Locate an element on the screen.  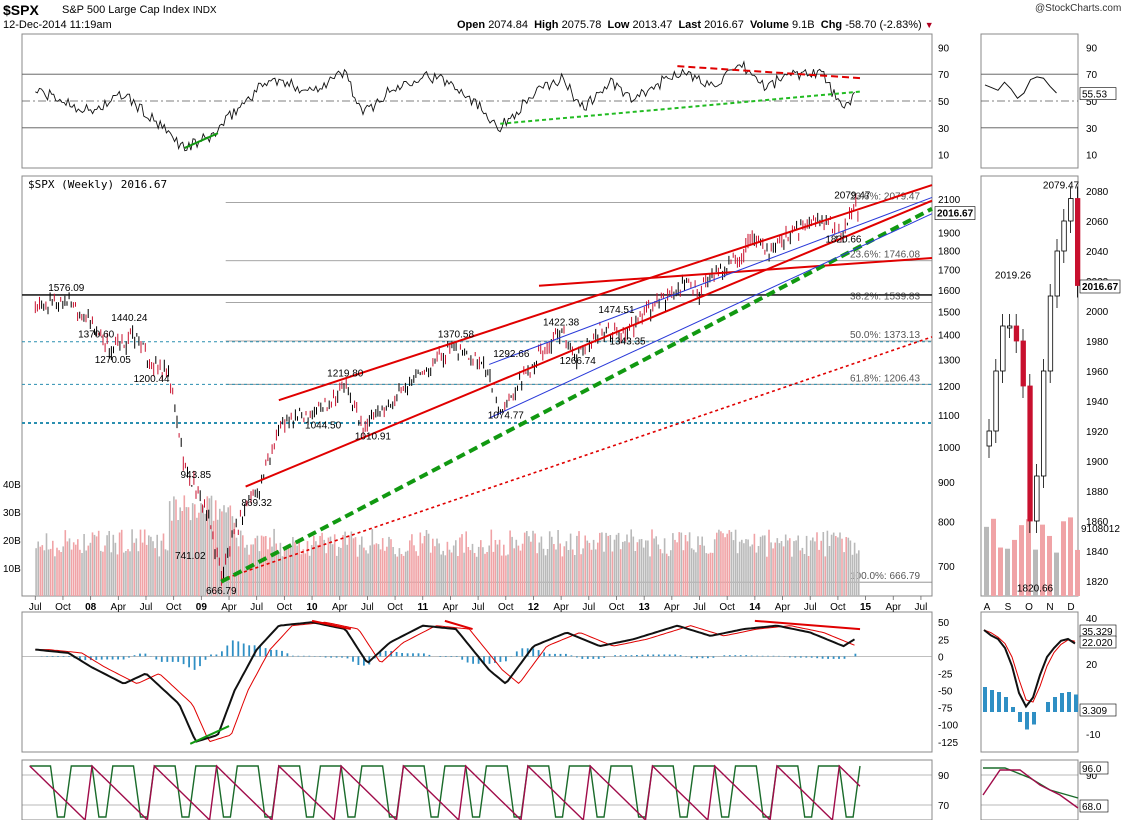
price-annotation: 1292.66 is located at coordinates (511, 354).